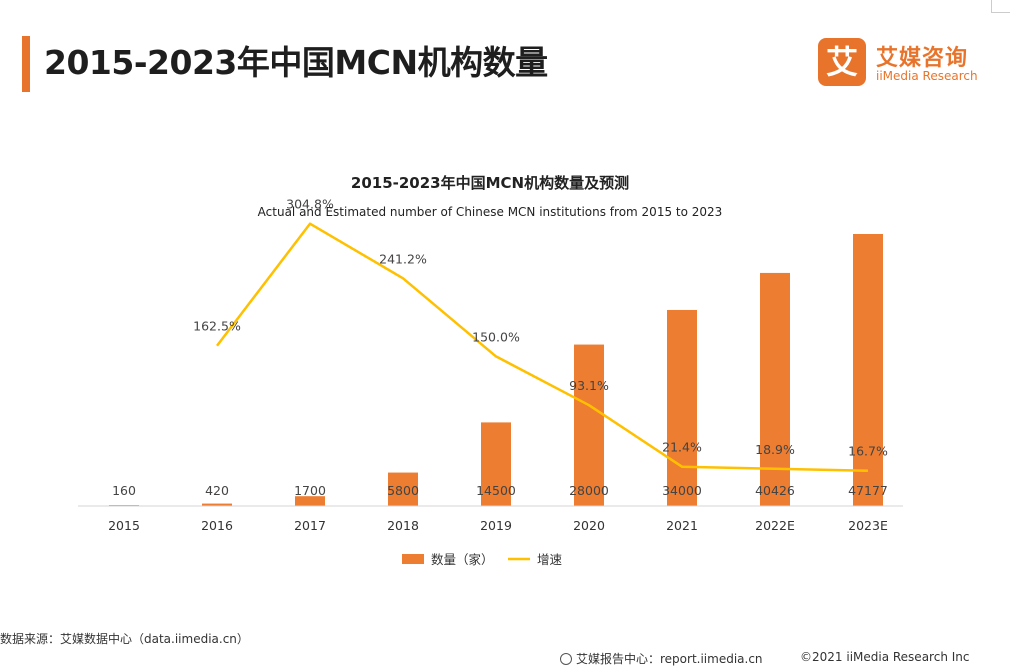  I want to click on bar-2021, so click(682, 407).